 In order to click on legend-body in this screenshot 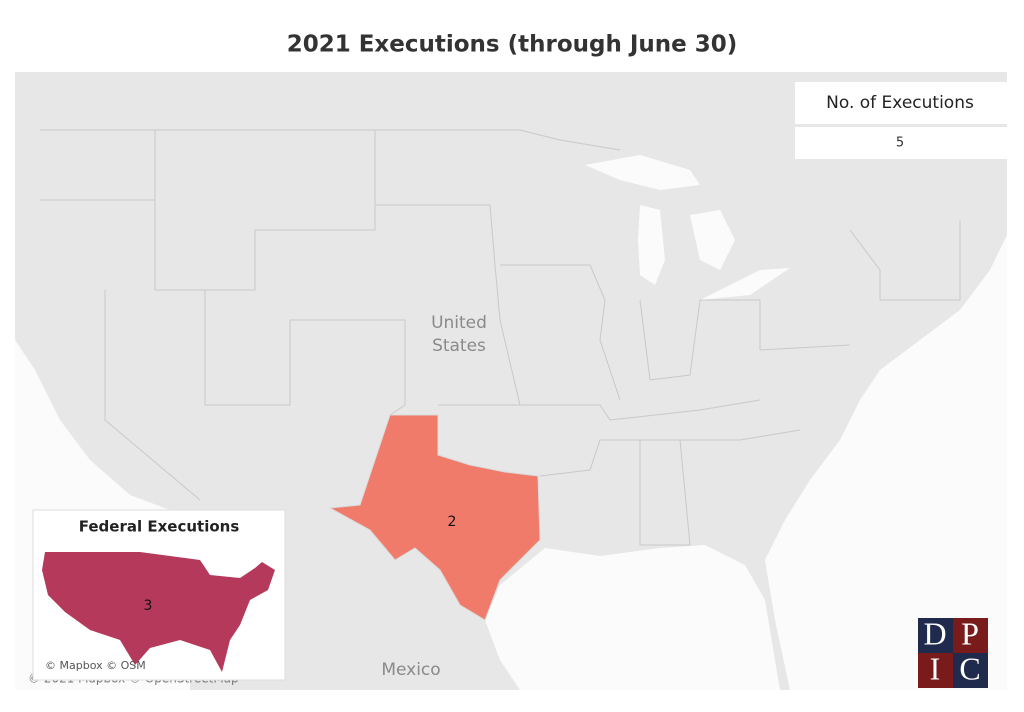, I will do `click(901, 143)`.